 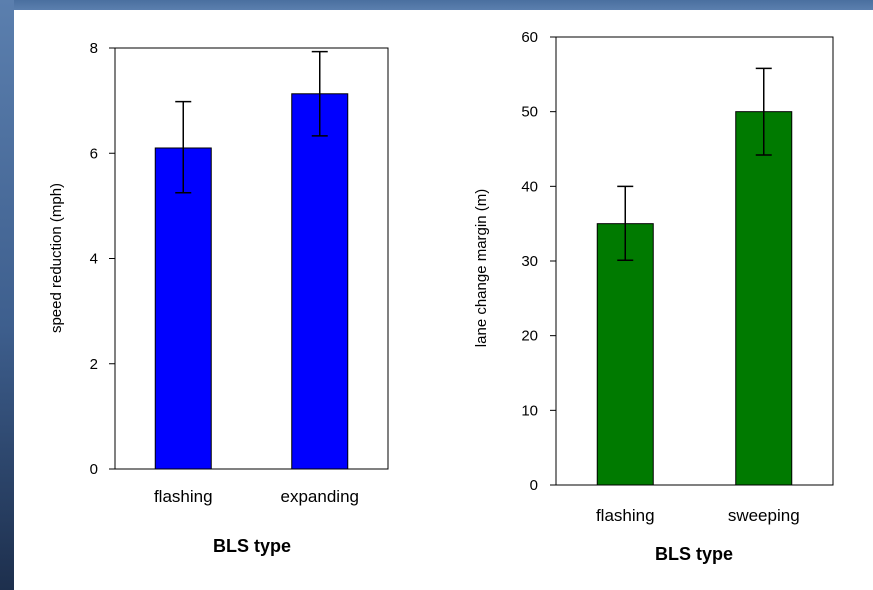 I want to click on y-tick-label: 30, so click(x=529, y=261).